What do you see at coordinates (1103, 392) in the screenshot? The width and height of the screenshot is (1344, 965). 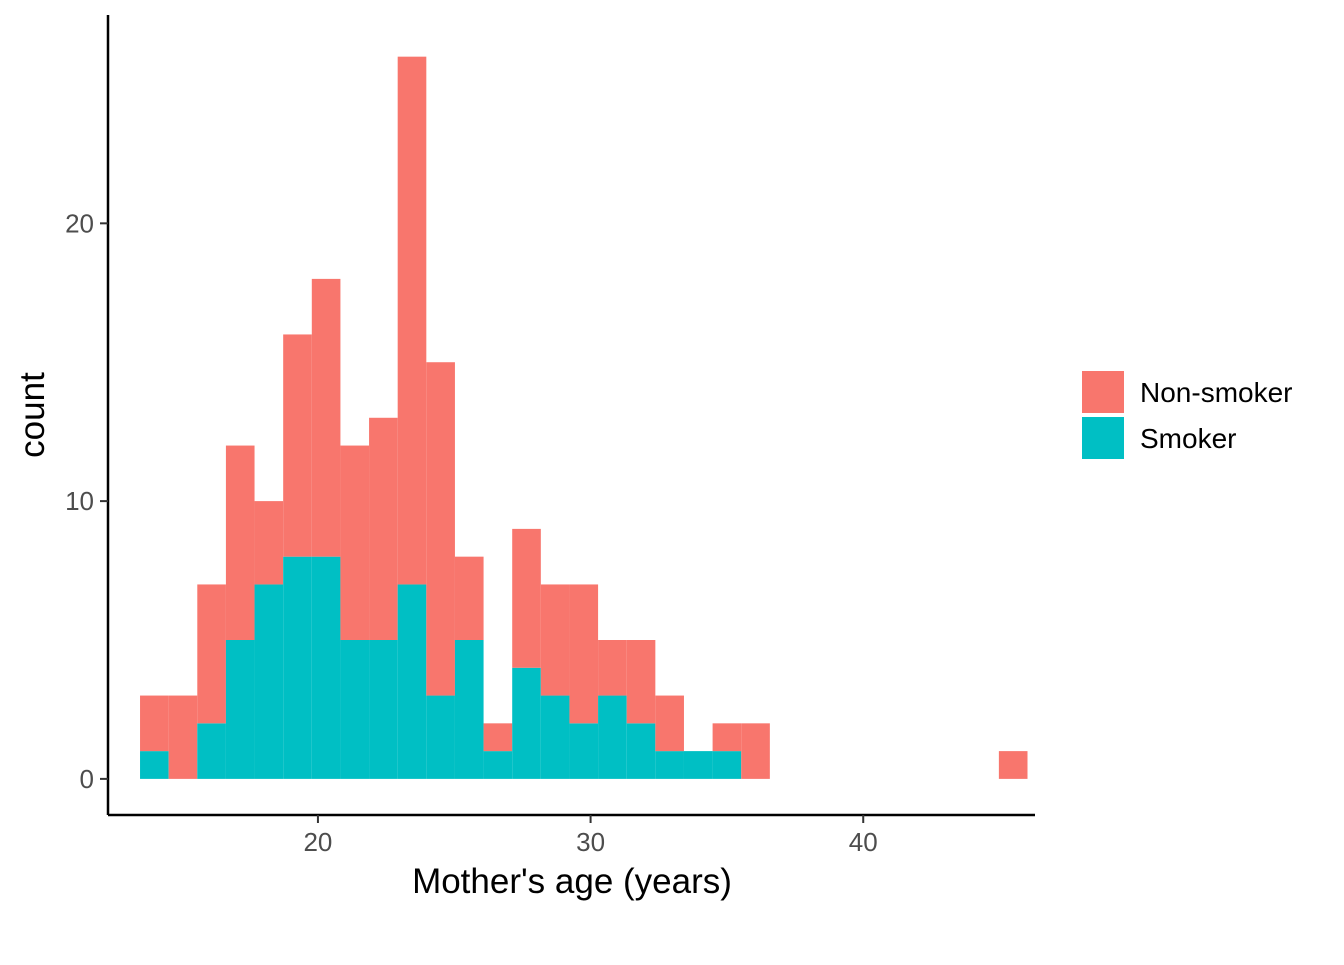 I see `legend-key-non-smoker` at bounding box center [1103, 392].